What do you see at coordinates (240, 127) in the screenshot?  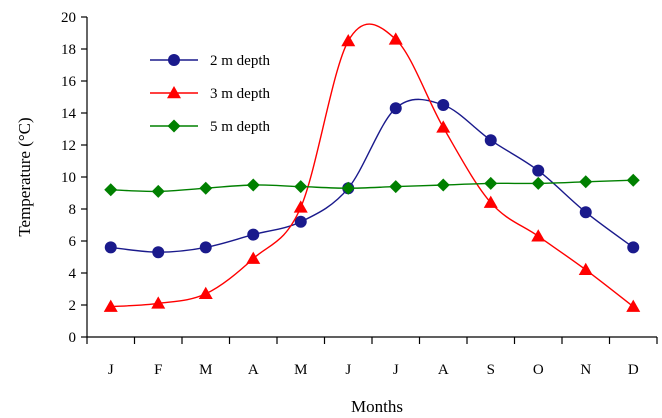 I see `legend-label-2: 5 m depth` at bounding box center [240, 127].